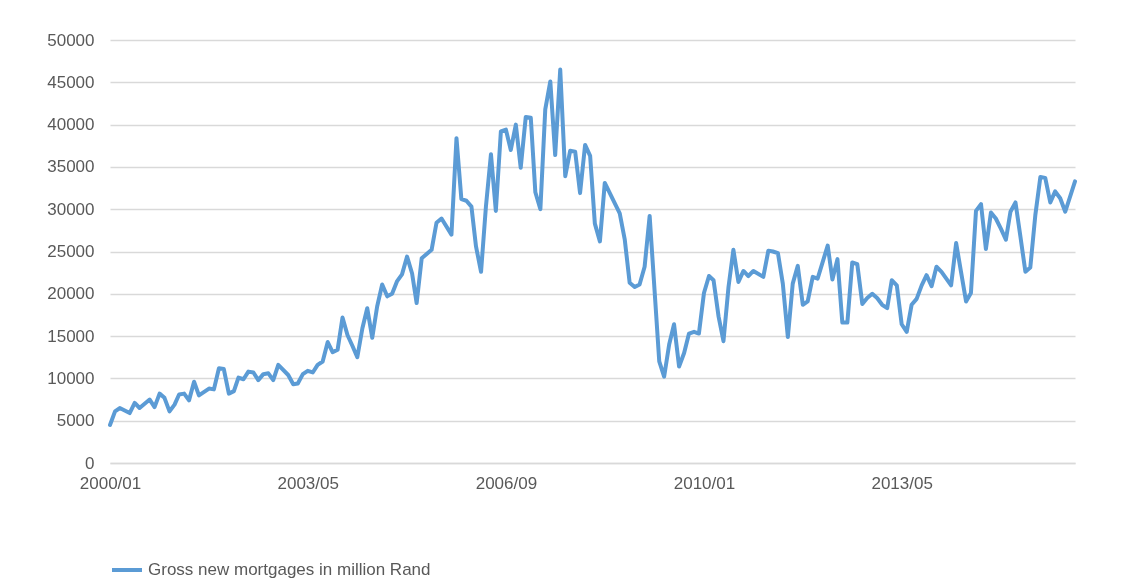 This screenshot has height=582, width=1141. What do you see at coordinates (71, 336) in the screenshot?
I see `y-tick-label: 15000` at bounding box center [71, 336].